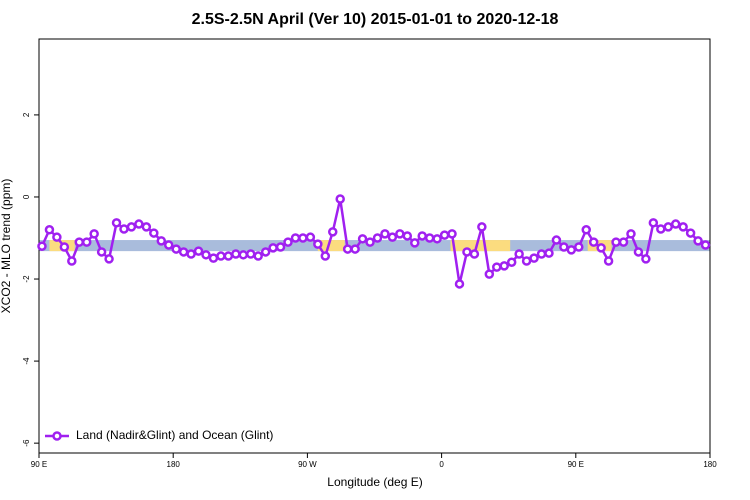  Describe the element at coordinates (441, 464) in the screenshot. I see `x-tick-label: 0` at that location.